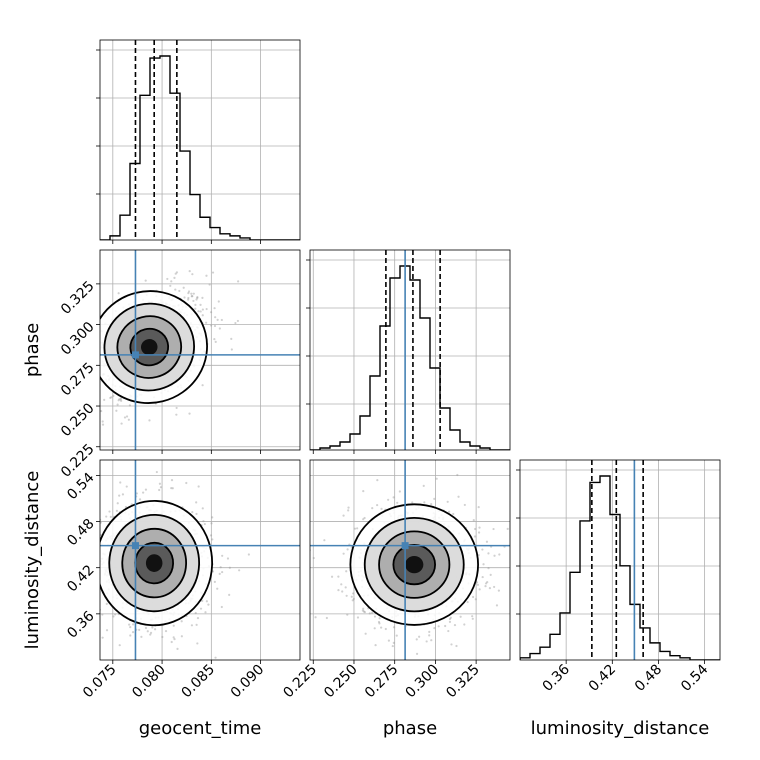  Describe the element at coordinates (187, 350) in the screenshot. I see `panel-content` at that location.